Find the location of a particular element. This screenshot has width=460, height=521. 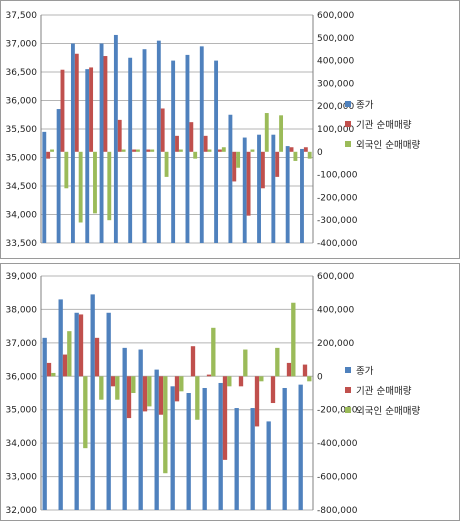

c2-right-tick-label: -600,000 is located at coordinates (337, 478).